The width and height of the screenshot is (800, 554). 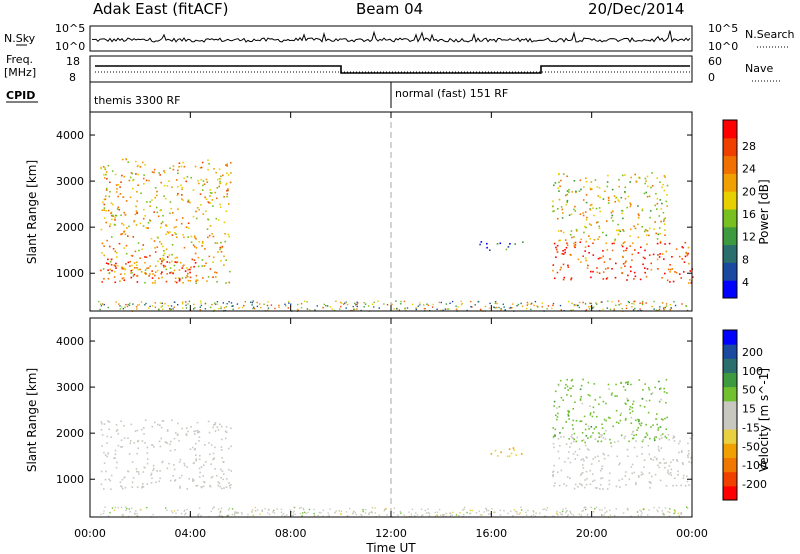 What do you see at coordinates (391, 36) in the screenshot?
I see `nsky-trace` at bounding box center [391, 36].